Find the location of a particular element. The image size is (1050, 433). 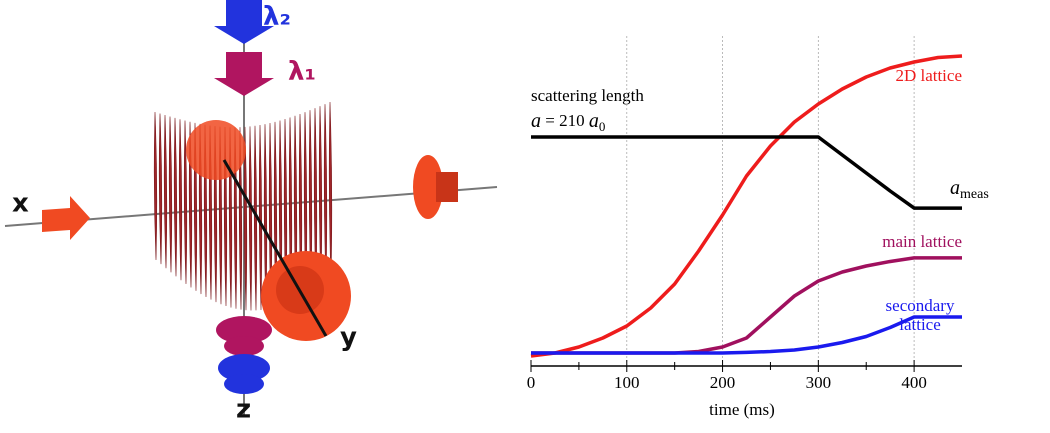

annotation-text: = 210 is located at coordinates (564, 120).